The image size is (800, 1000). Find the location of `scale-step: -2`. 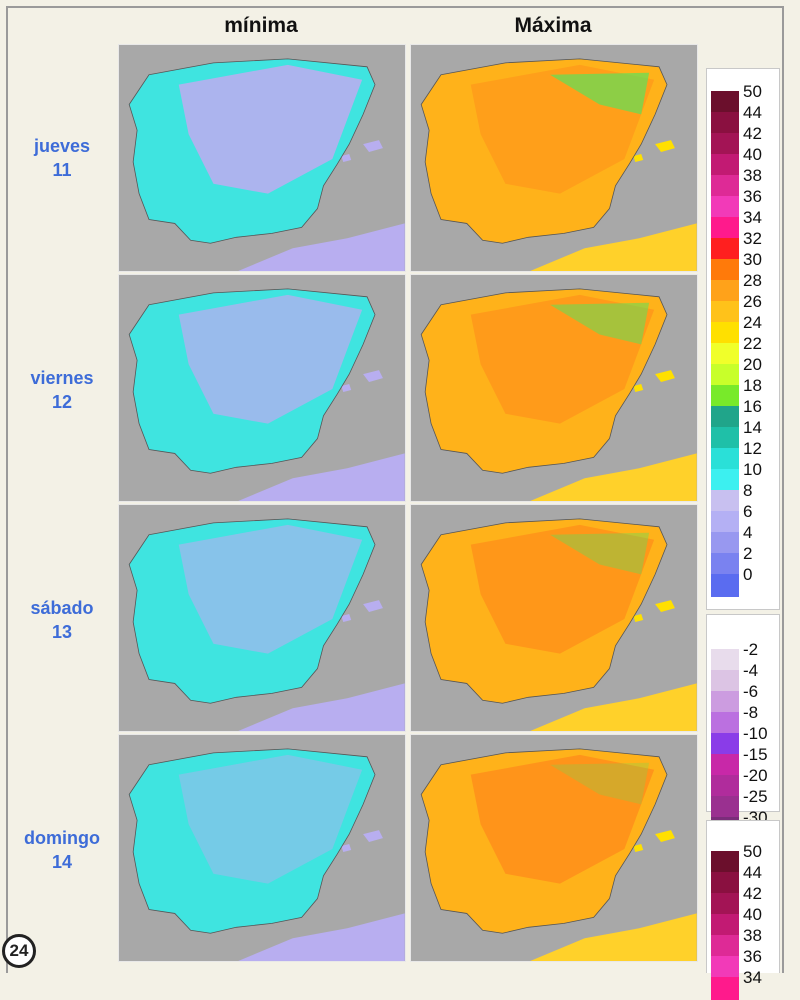

scale-step: -2 is located at coordinates (744, 656).